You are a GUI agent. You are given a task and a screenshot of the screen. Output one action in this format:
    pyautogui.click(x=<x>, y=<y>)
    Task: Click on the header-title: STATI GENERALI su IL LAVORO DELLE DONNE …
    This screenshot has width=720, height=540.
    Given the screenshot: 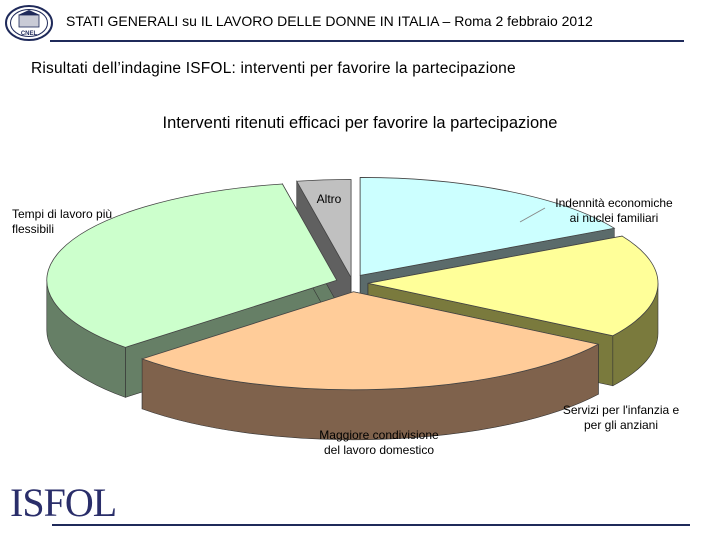 What is the action you would take?
    pyautogui.click(x=329, y=21)
    